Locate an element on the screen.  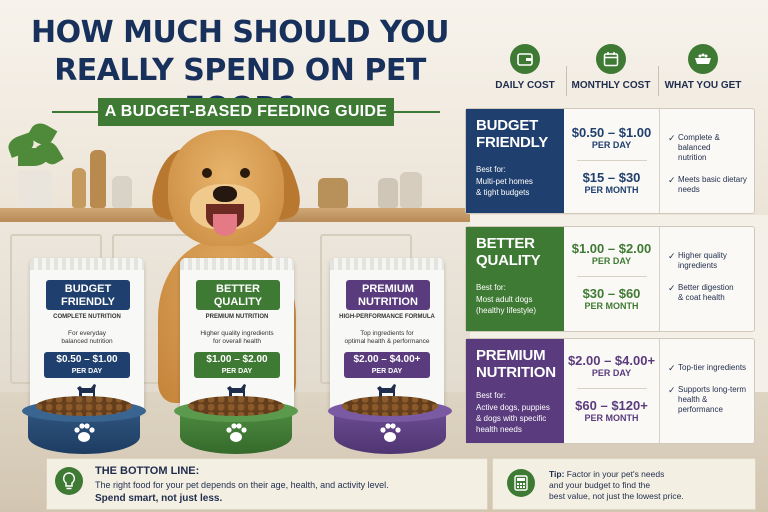
calendar-icon is located at coordinates (611, 59).